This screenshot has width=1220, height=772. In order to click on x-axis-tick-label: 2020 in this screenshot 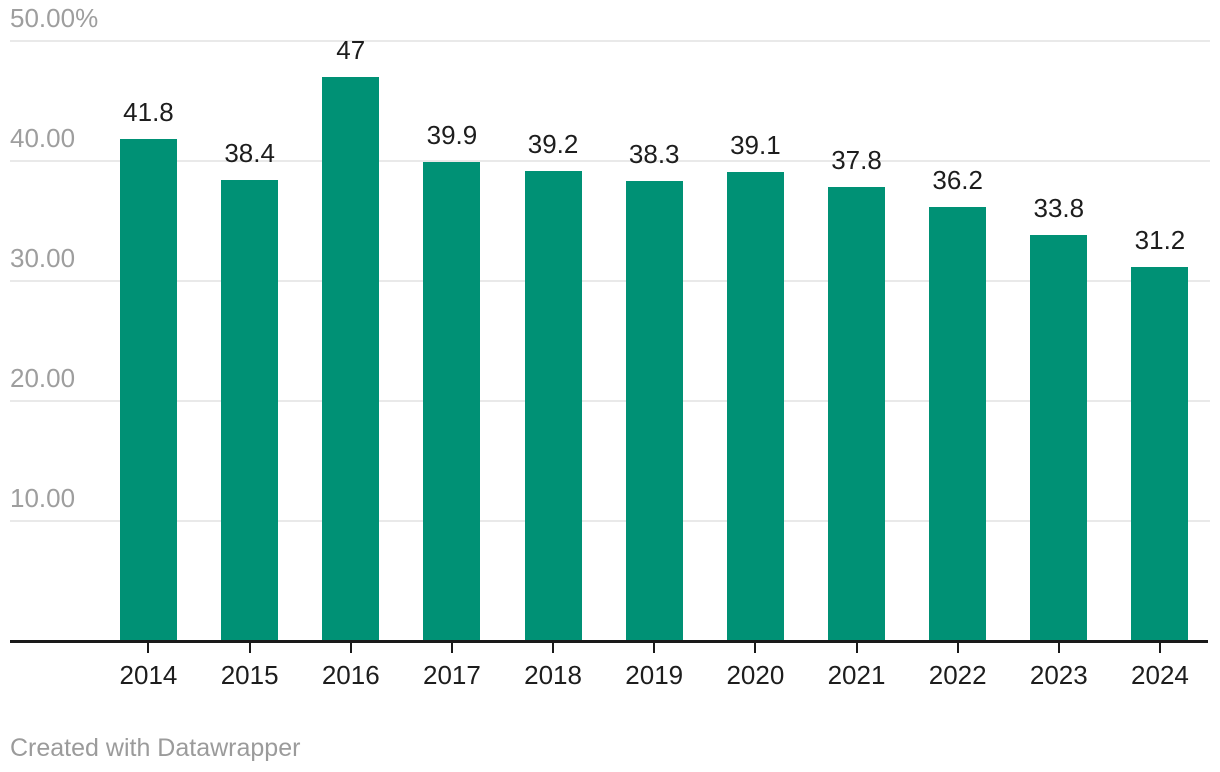, I will do `click(755, 675)`.